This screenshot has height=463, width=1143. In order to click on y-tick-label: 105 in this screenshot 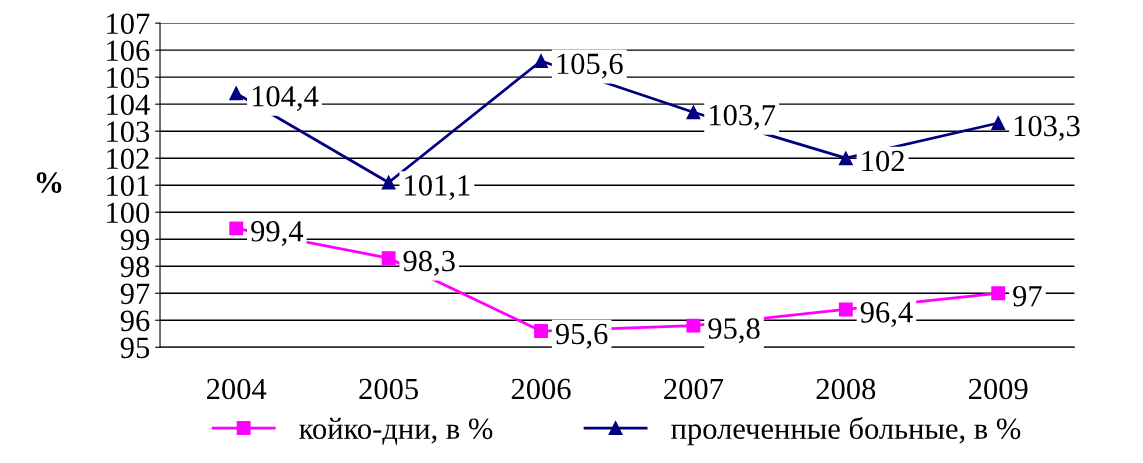, I will do `click(128, 78)`.